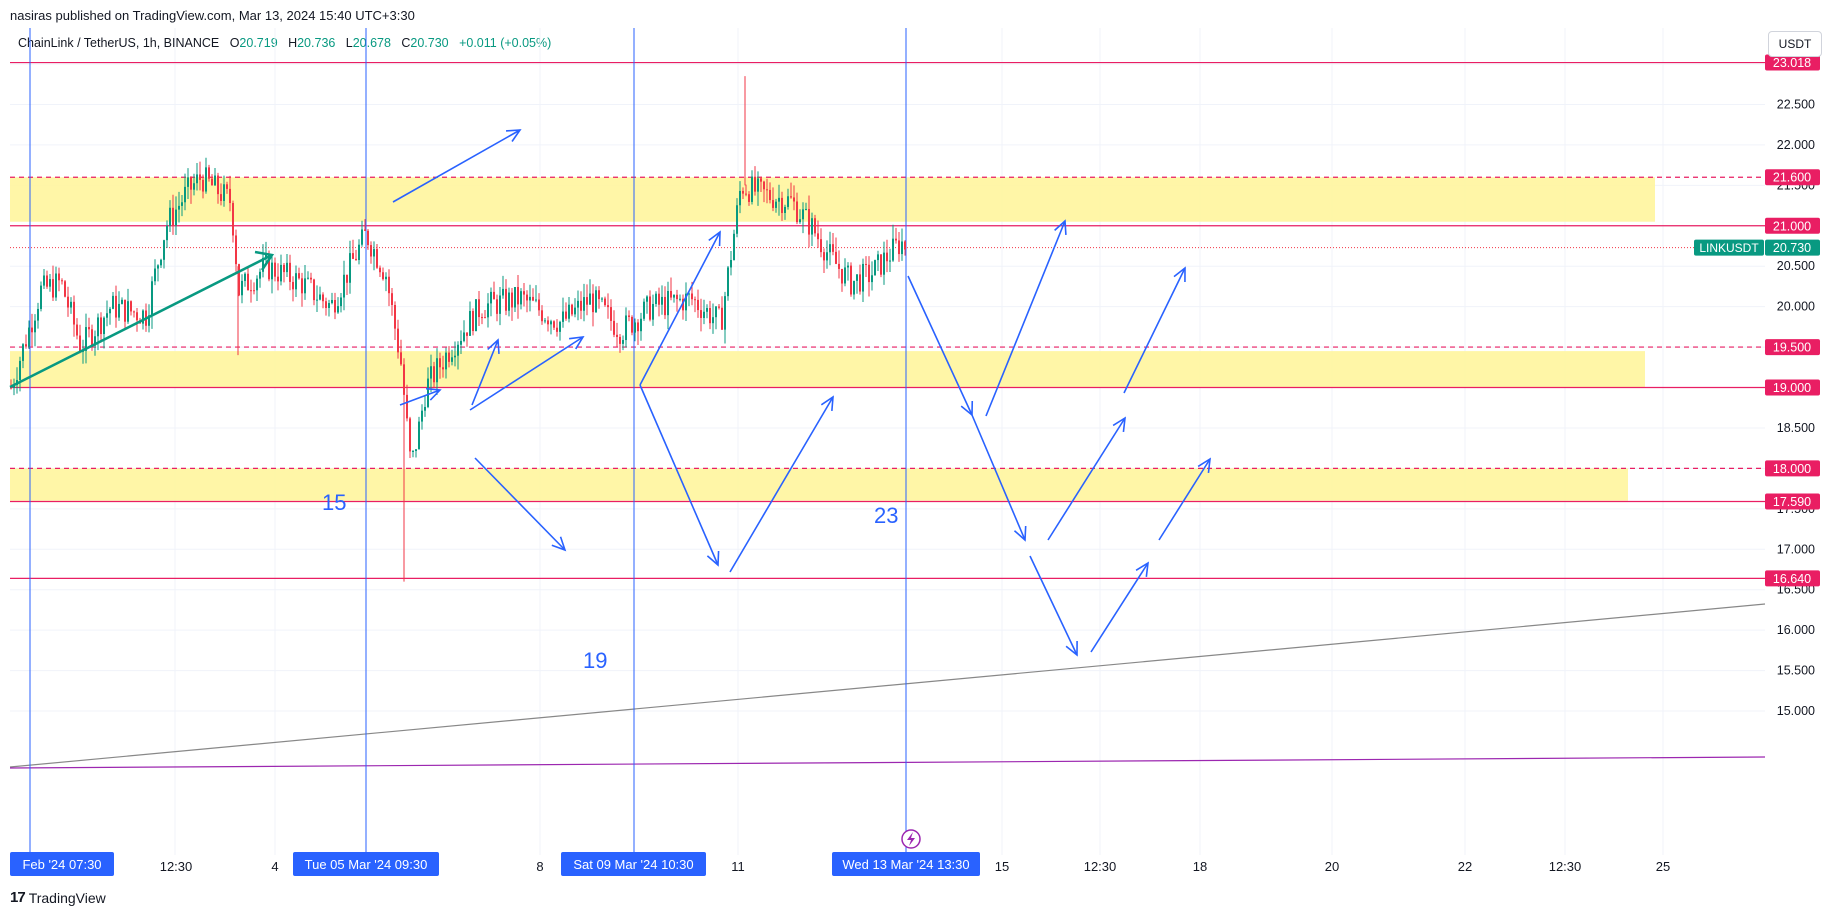 The width and height of the screenshot is (1835, 915). Describe the element at coordinates (1796, 630) in the screenshot. I see `price-axis-tick: 16.000` at that location.